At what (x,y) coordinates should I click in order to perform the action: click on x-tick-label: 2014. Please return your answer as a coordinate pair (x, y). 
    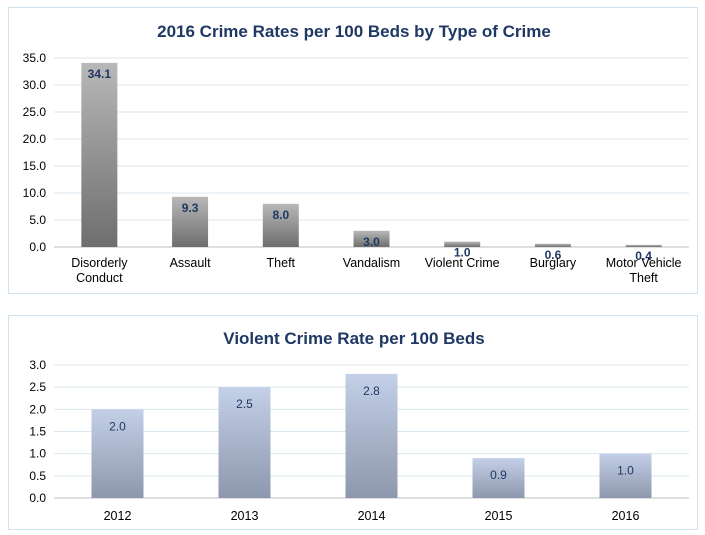
    Looking at the image, I should click on (372, 516).